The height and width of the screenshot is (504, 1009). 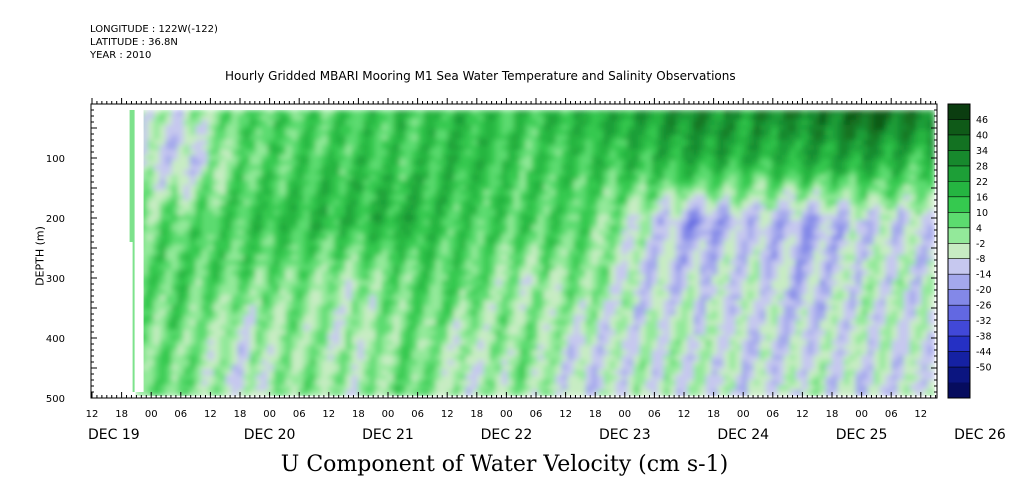 I want to click on y-tick-label: 300, so click(x=55, y=279).